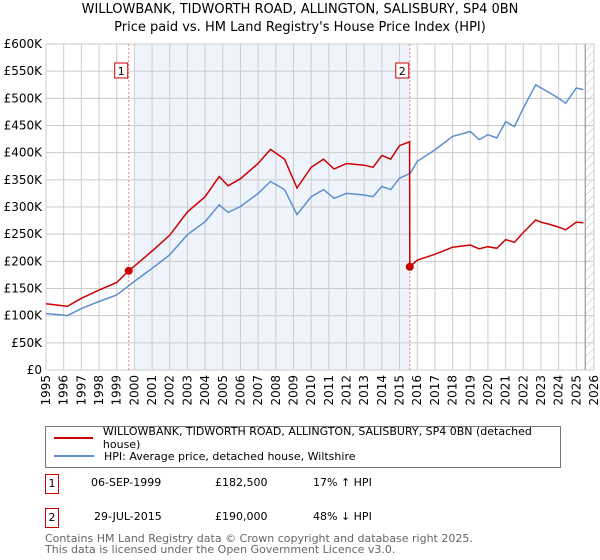  Describe the element at coordinates (52, 484) in the screenshot. I see `transaction-badge: 1` at that location.